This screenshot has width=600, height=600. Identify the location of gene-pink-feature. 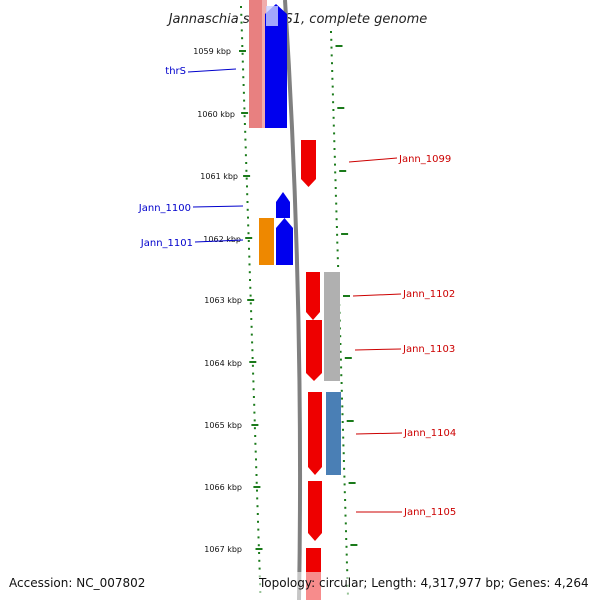
(258, 64).